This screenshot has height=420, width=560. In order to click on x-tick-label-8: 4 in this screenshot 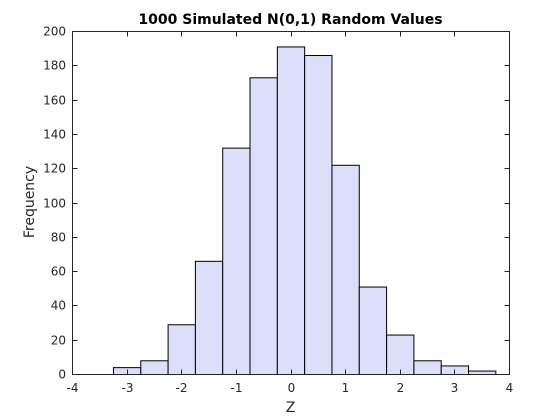, I will do `click(510, 388)`.